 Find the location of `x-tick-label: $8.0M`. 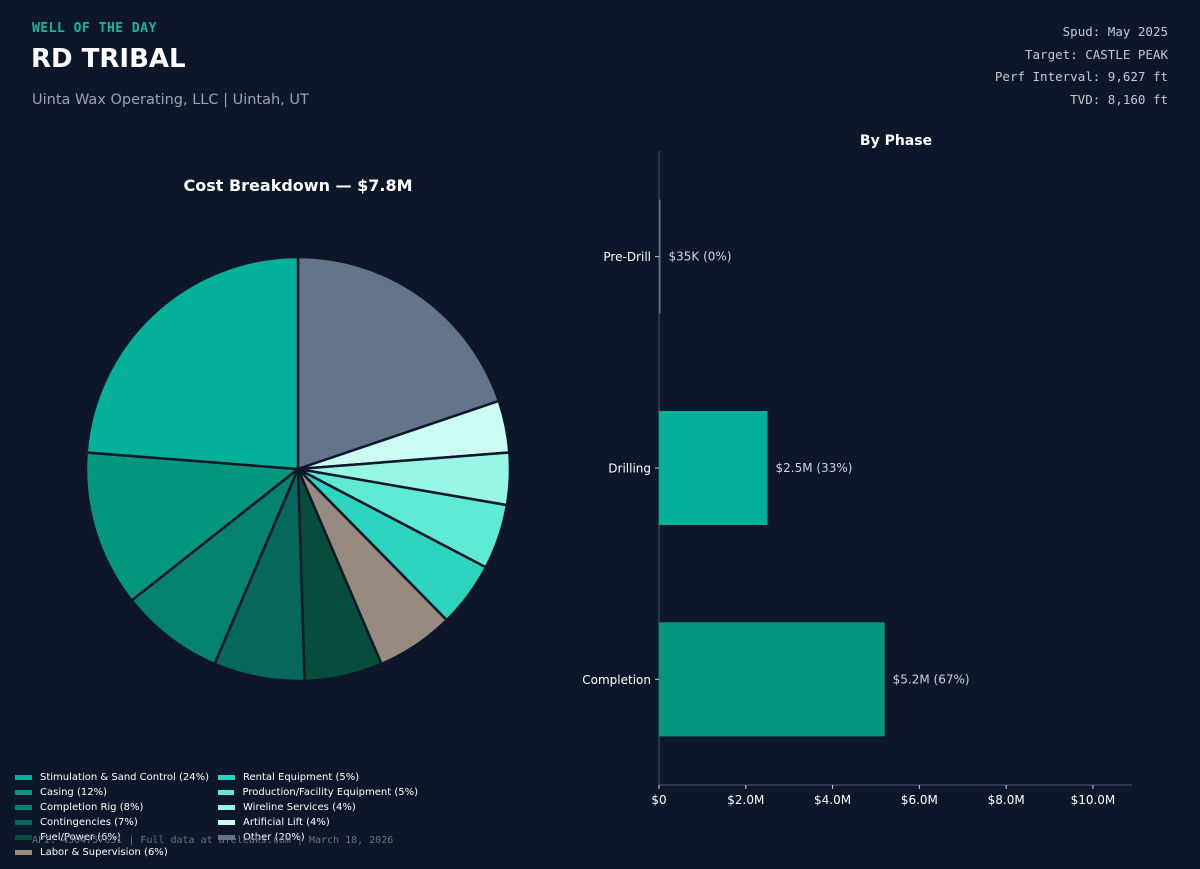

x-tick-label: $8.0M is located at coordinates (1006, 800).